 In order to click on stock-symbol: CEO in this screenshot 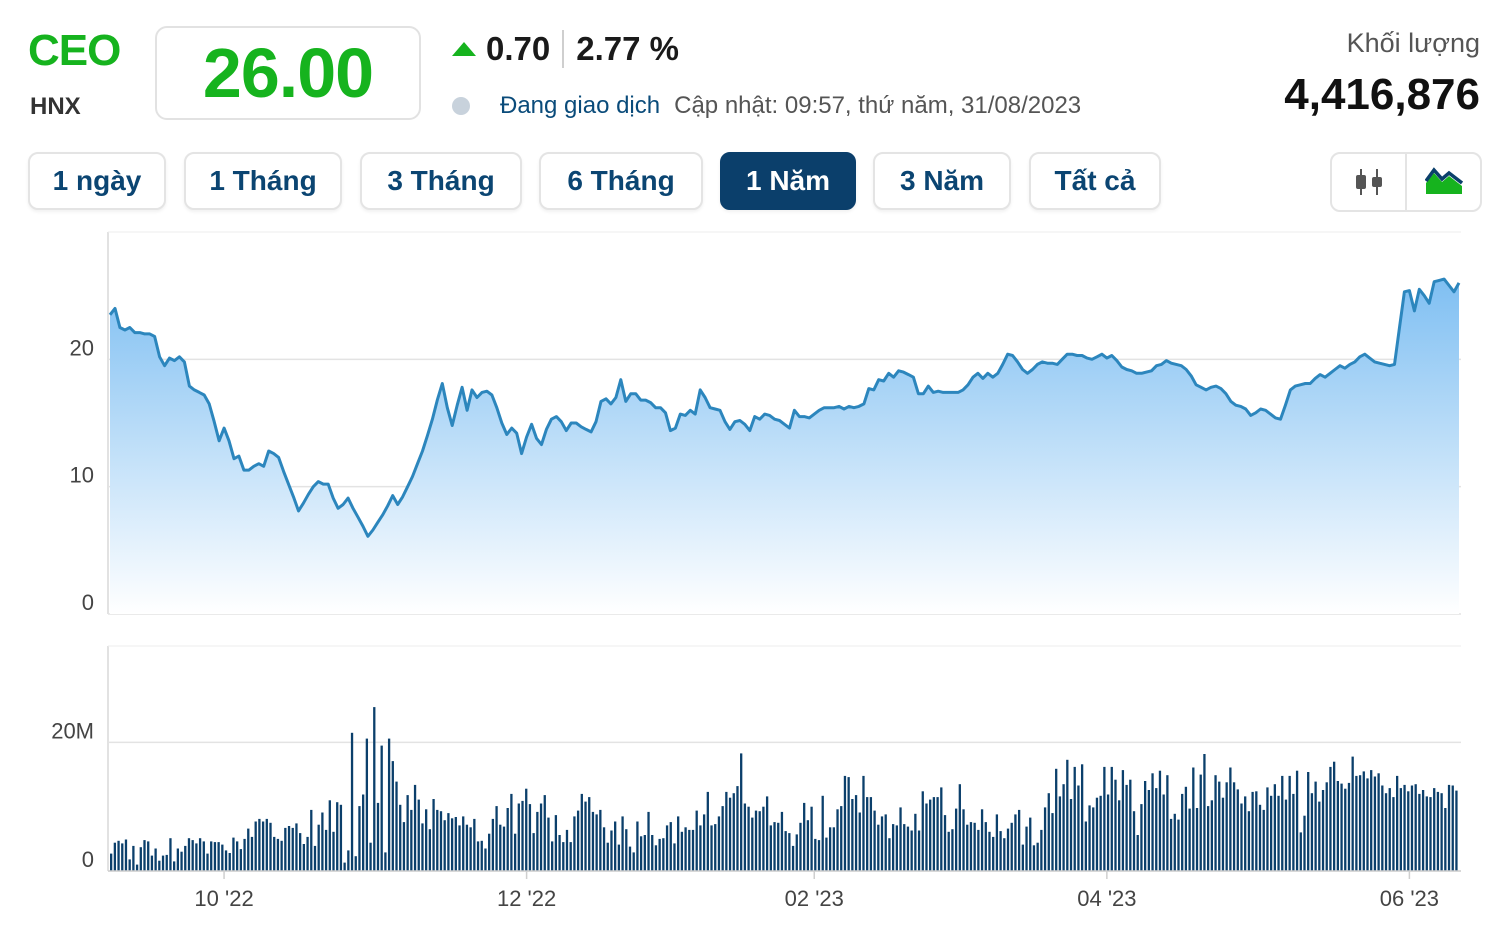, I will do `click(74, 50)`.